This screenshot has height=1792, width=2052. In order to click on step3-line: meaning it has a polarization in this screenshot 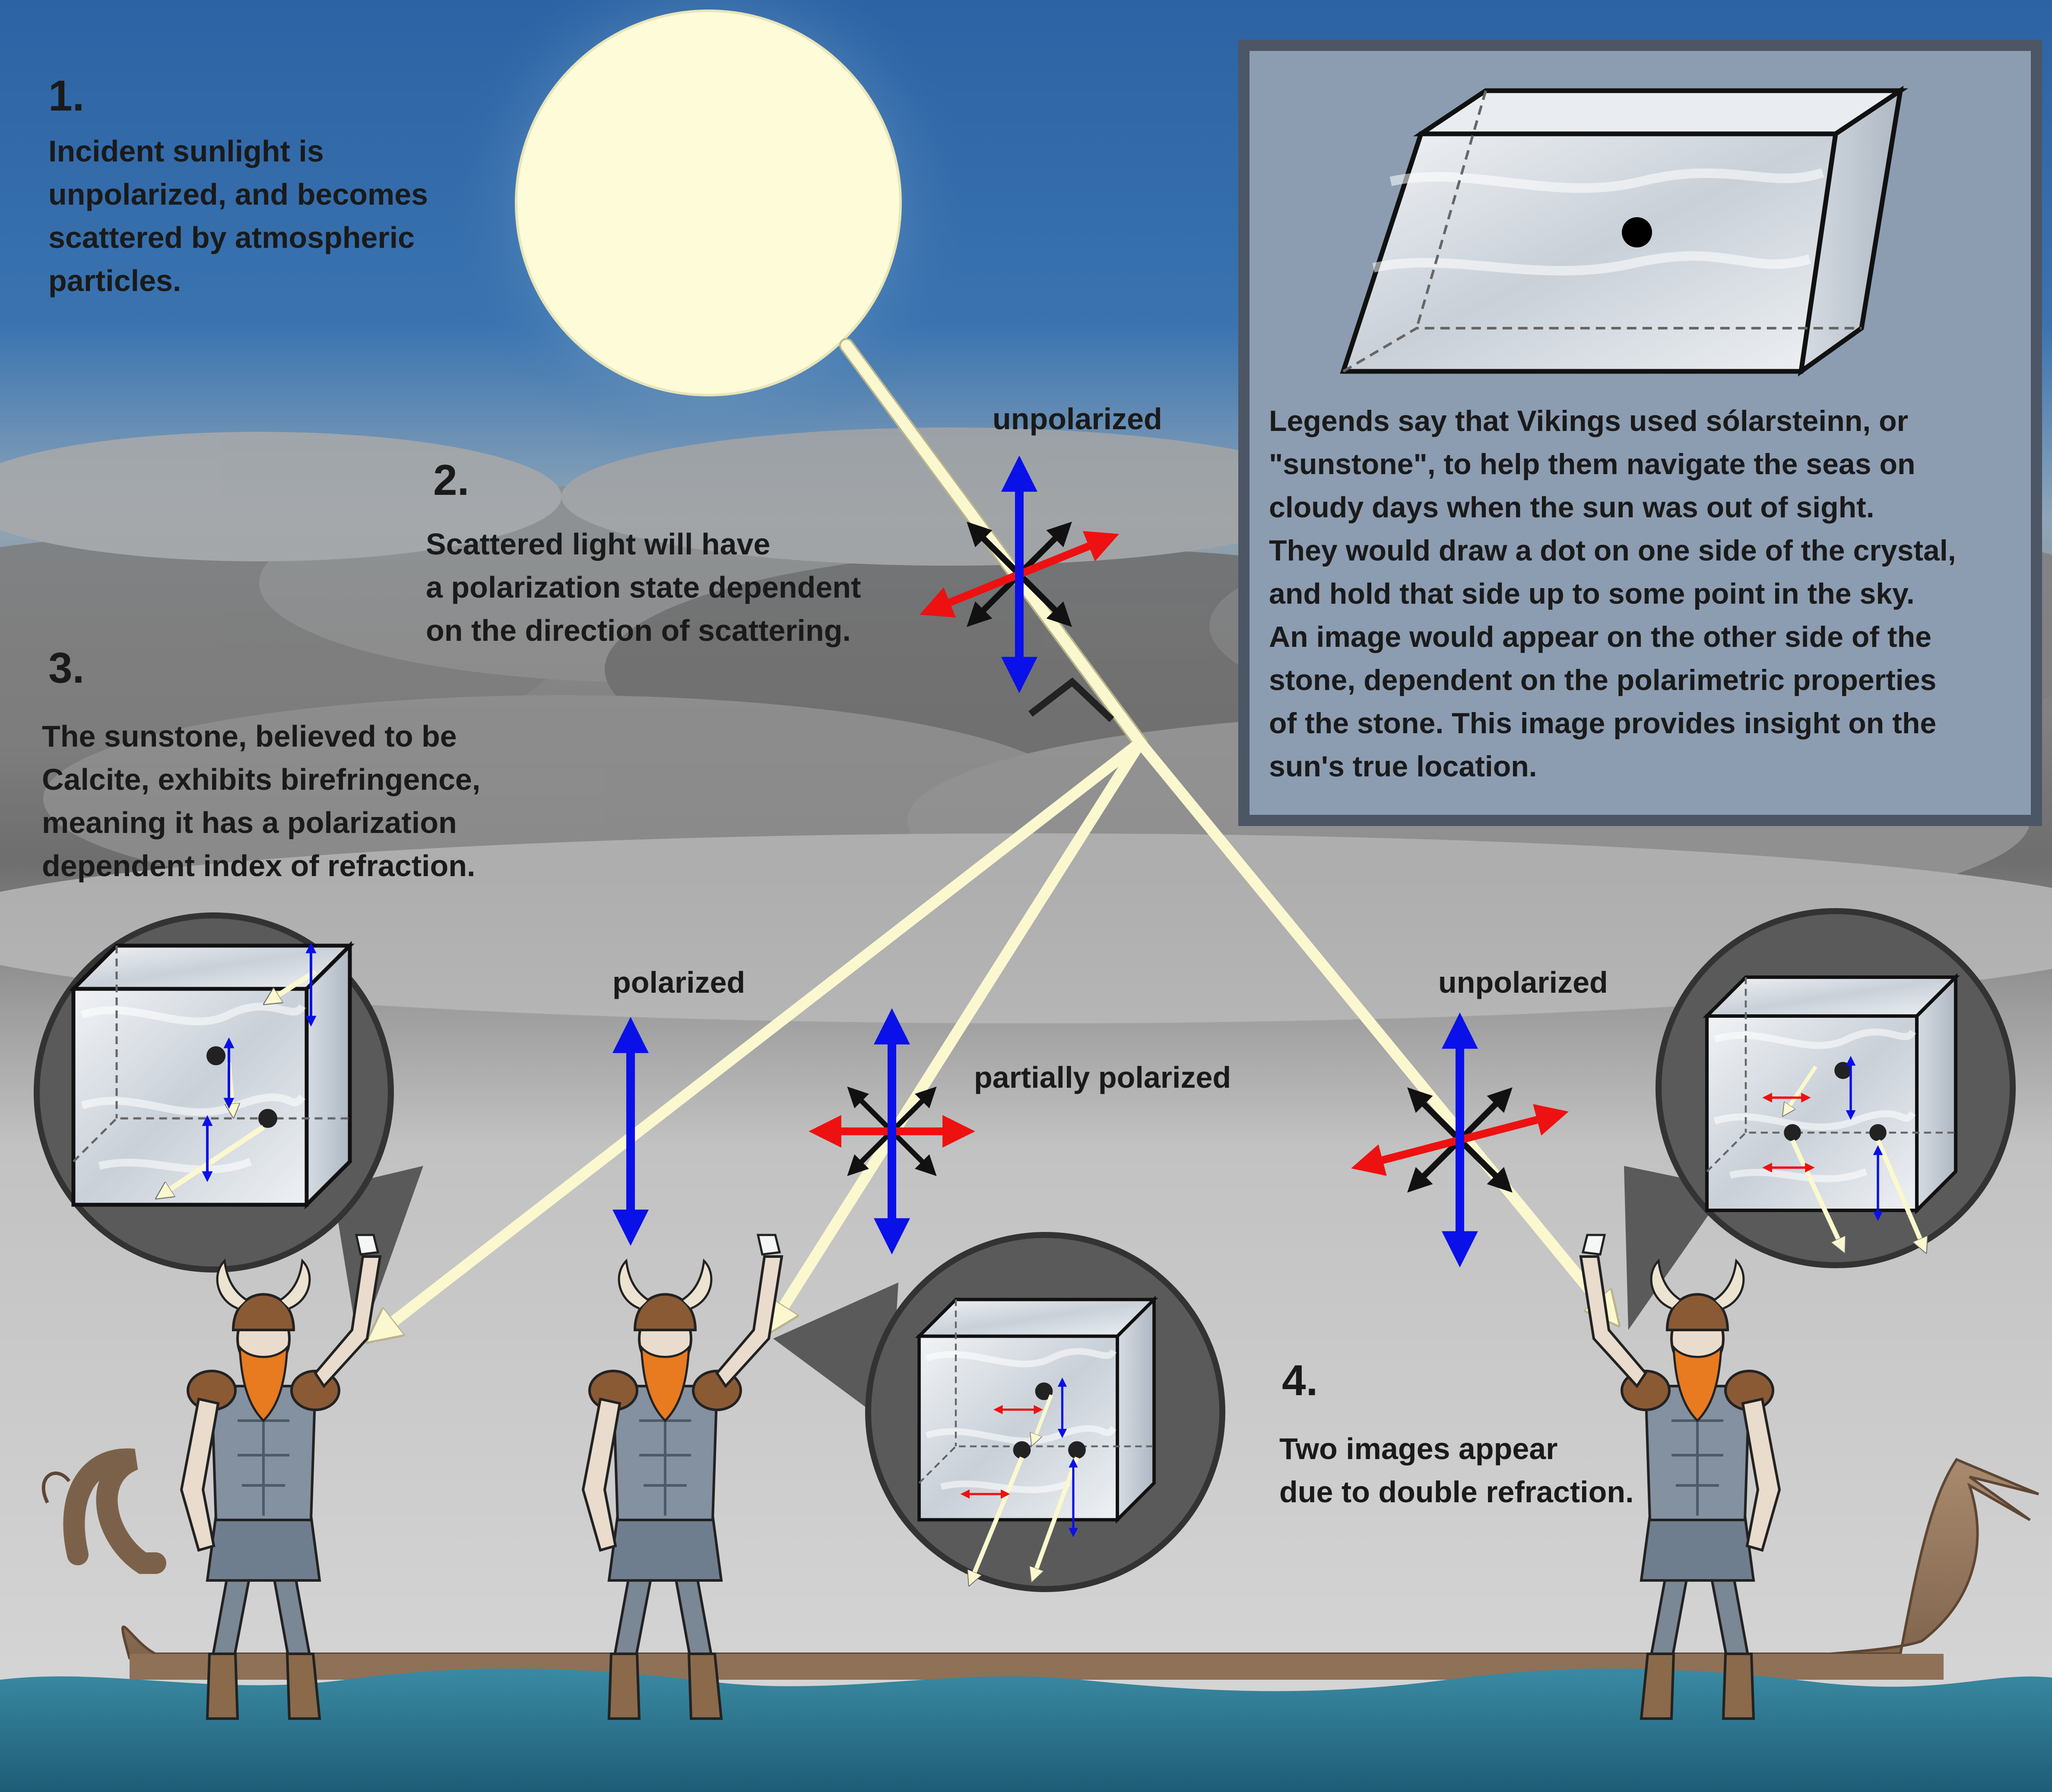, I will do `click(250, 822)`.